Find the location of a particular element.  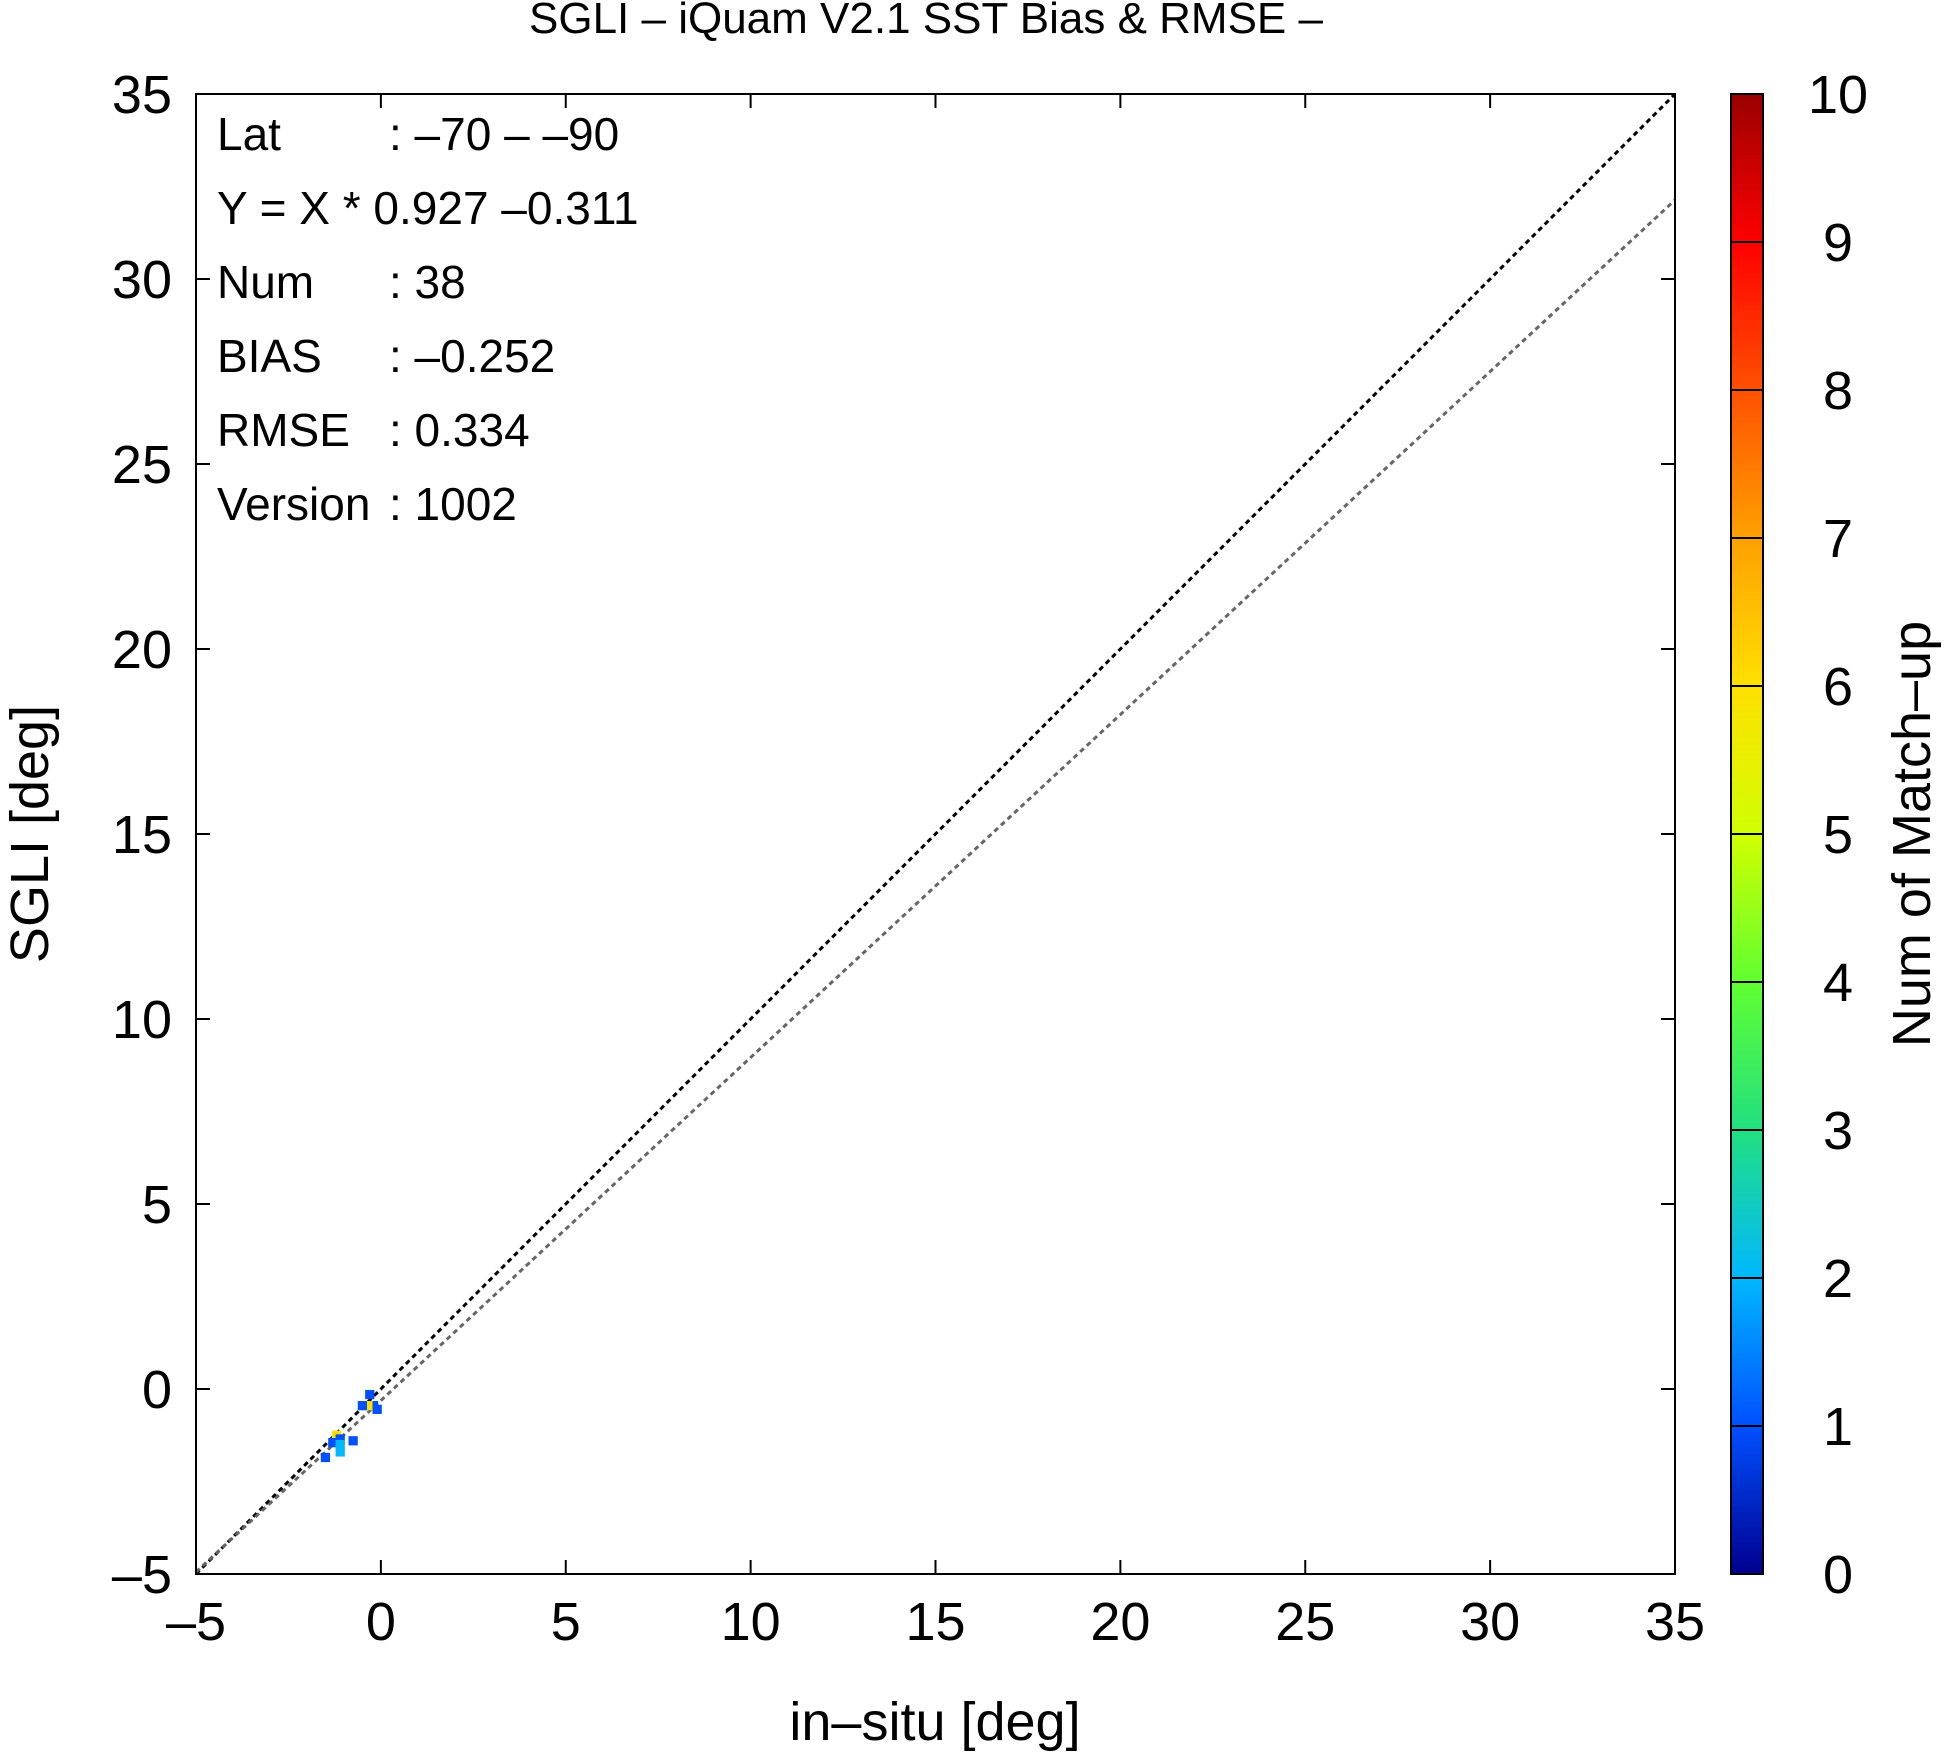

y-tick-label: 25 is located at coordinates (142, 465).